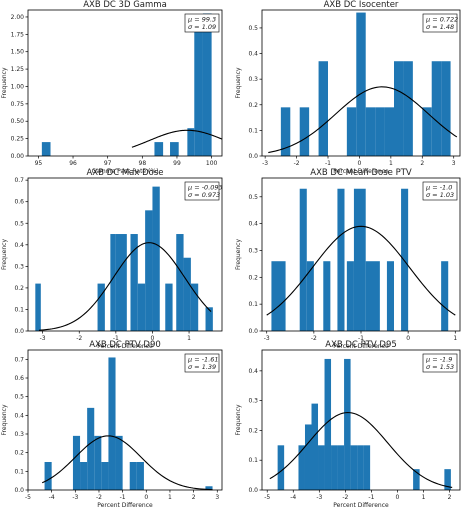 This screenshot has height=519, width=474. What do you see at coordinates (18, 17) in the screenshot?
I see `y-tick-label: 2.00` at bounding box center [18, 17].